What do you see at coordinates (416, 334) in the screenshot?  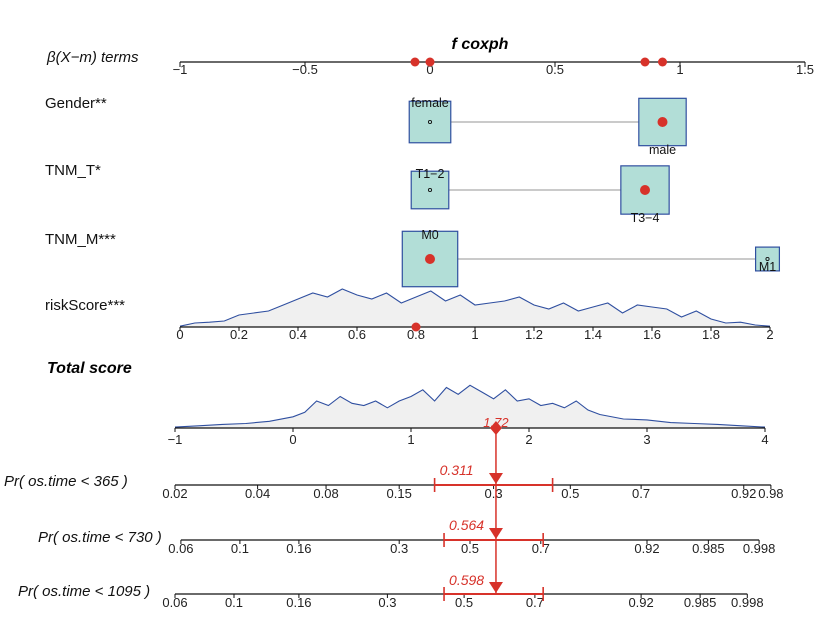 I see `riskscore-tick-label: 0.8` at bounding box center [416, 334].